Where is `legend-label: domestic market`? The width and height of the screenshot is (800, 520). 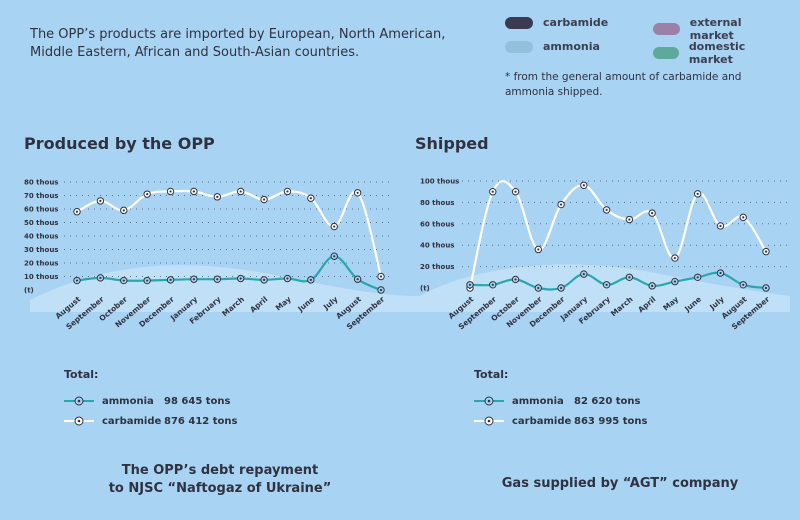
legend-label: domestic market is located at coordinates (717, 53).